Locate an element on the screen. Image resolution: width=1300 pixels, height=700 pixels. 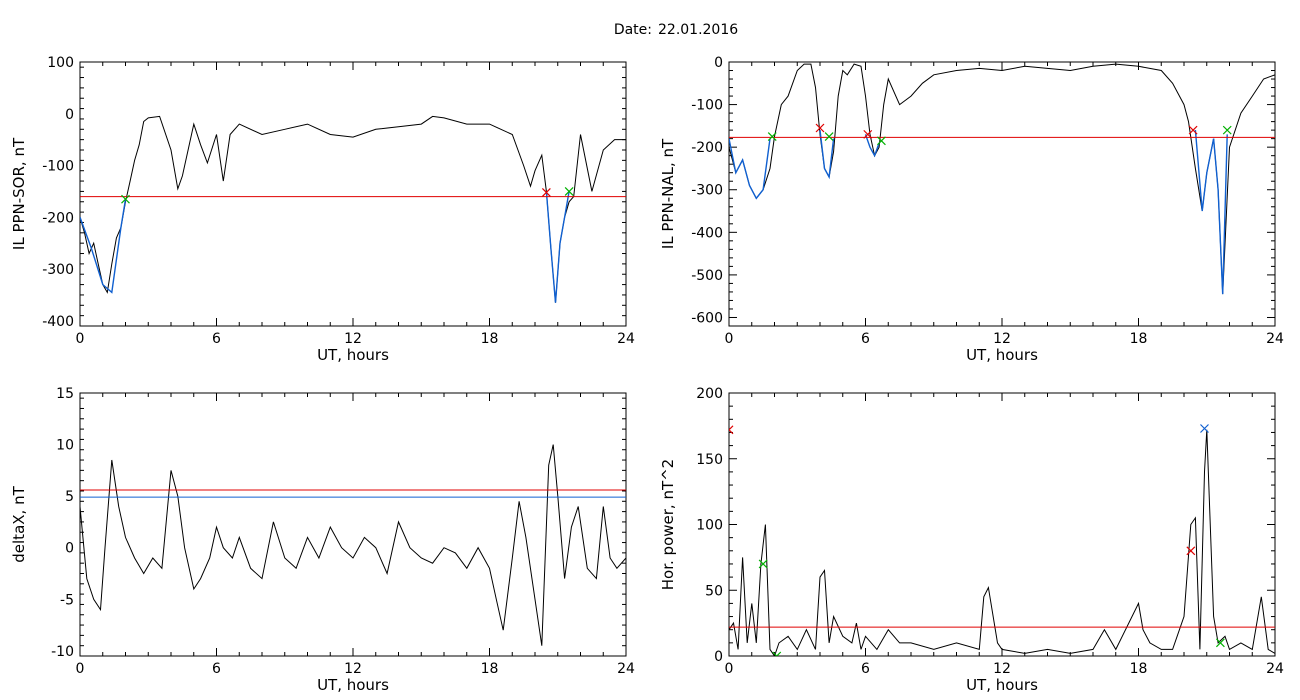
y-tick-label: -10 is located at coordinates (62, 652).